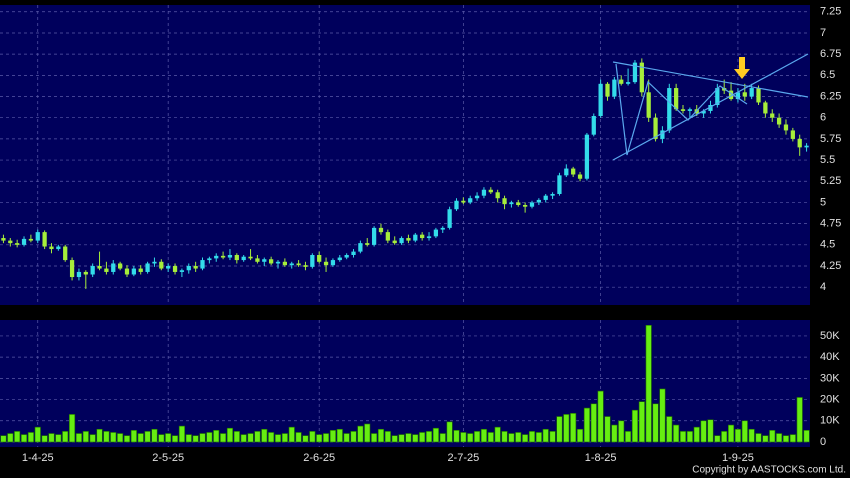 The width and height of the screenshot is (850, 478). I want to click on y-tick-label: 20K, so click(830, 399).